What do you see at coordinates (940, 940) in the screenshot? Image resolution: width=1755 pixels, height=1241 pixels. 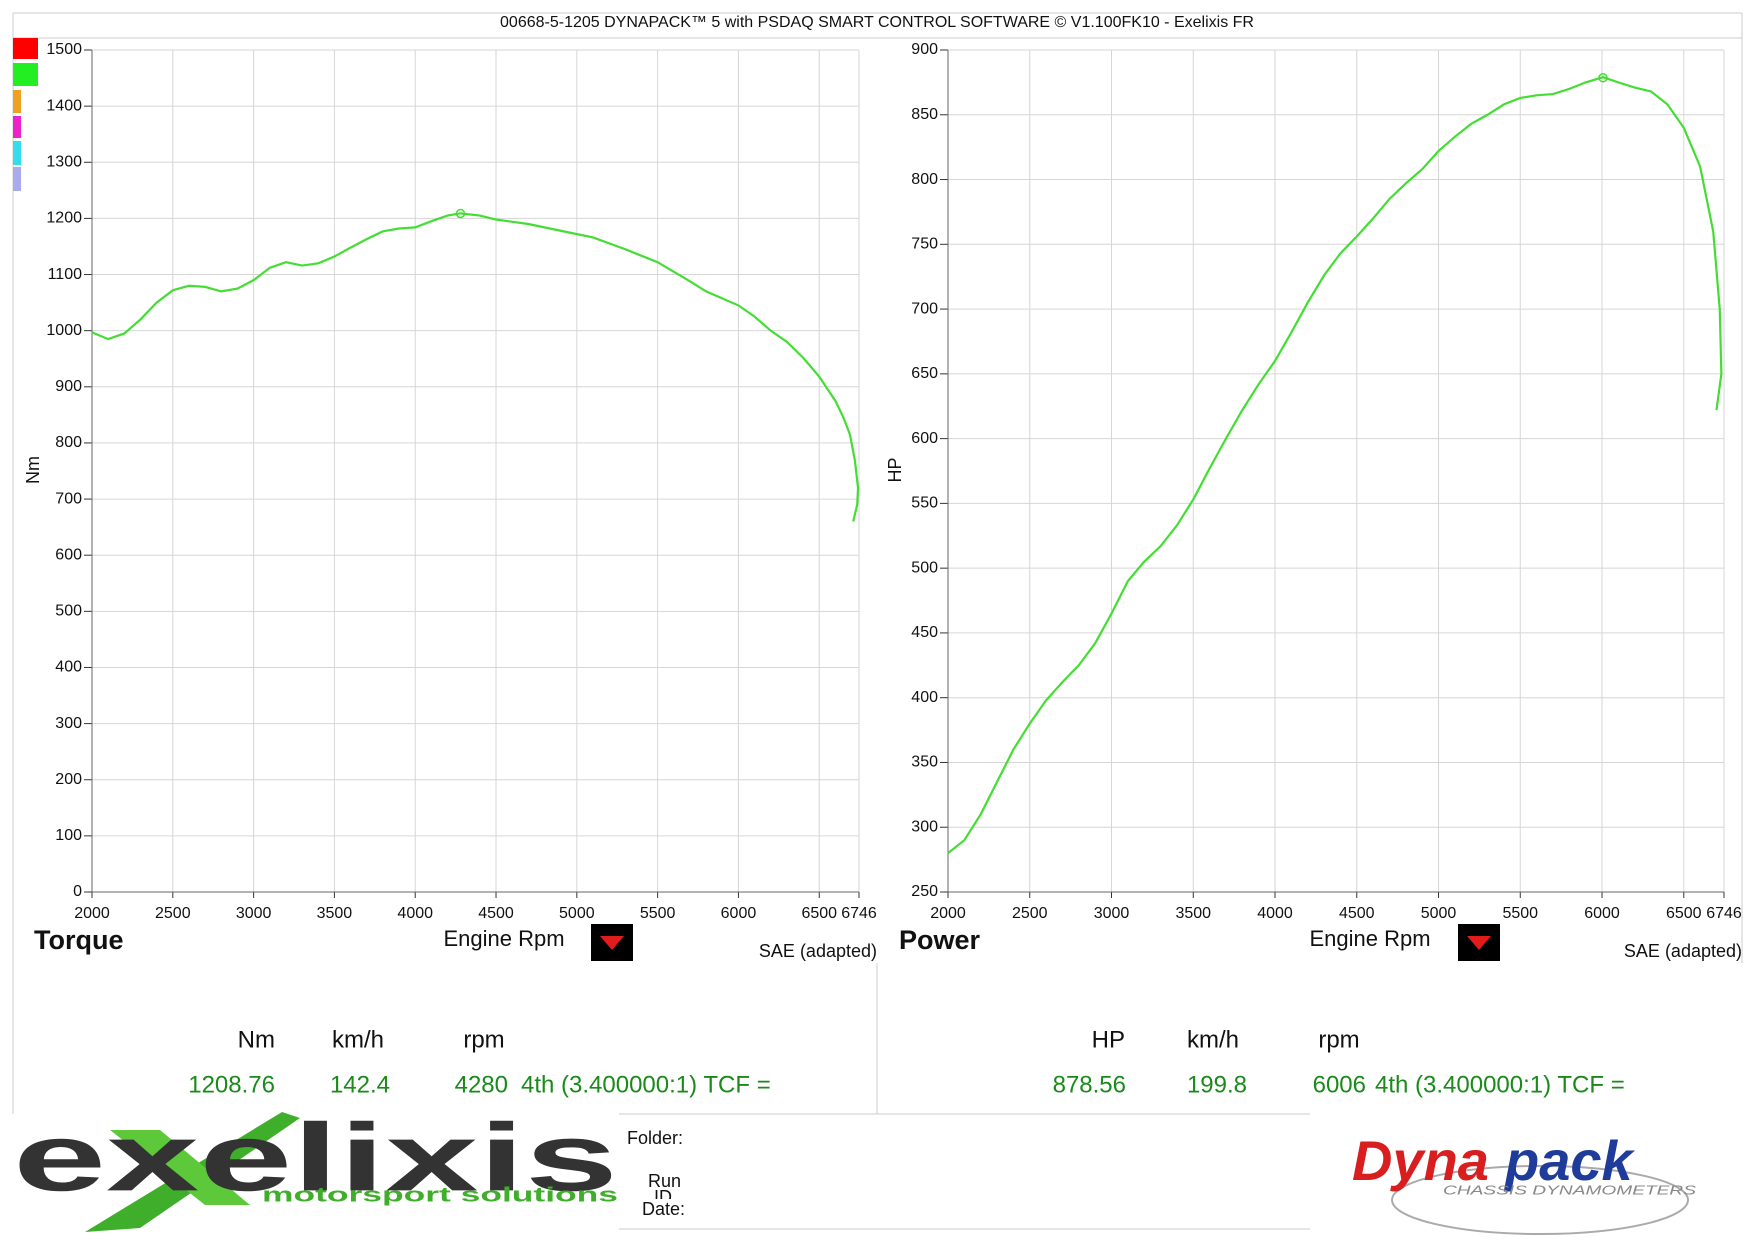 I see `chart-title: Power` at bounding box center [940, 940].